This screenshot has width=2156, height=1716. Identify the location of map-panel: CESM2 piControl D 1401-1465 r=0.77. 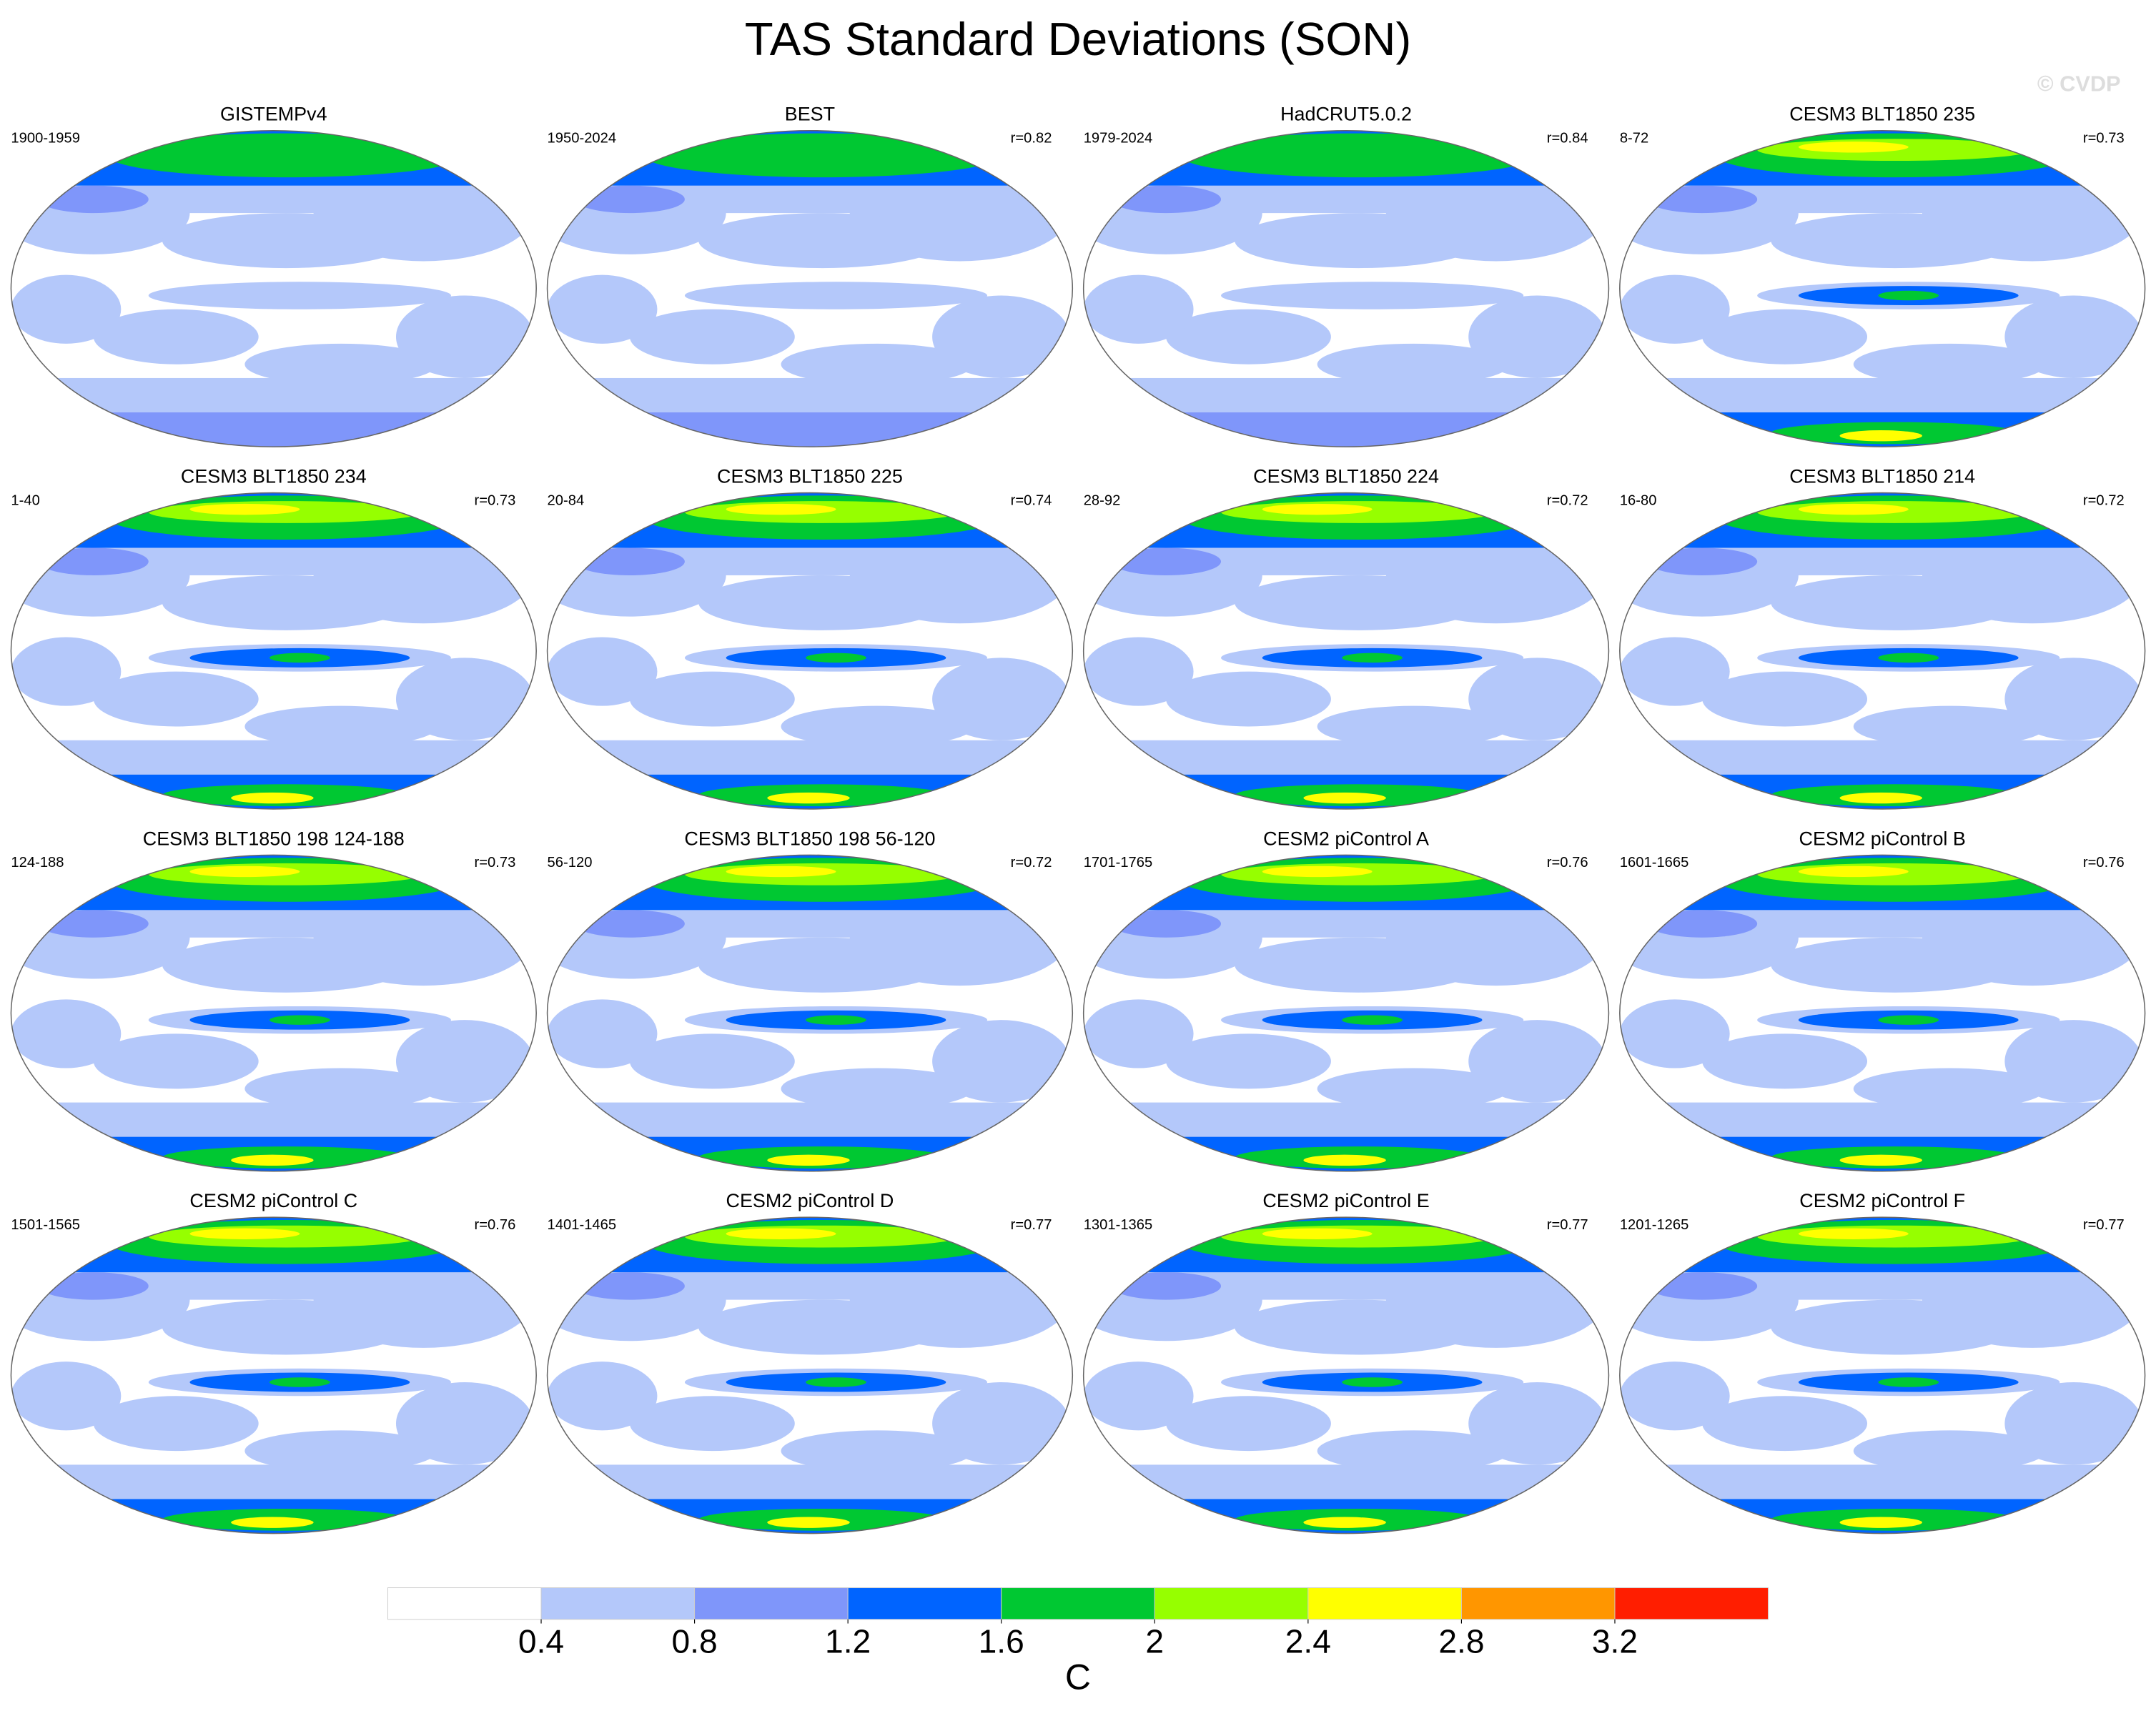
(810, 1362).